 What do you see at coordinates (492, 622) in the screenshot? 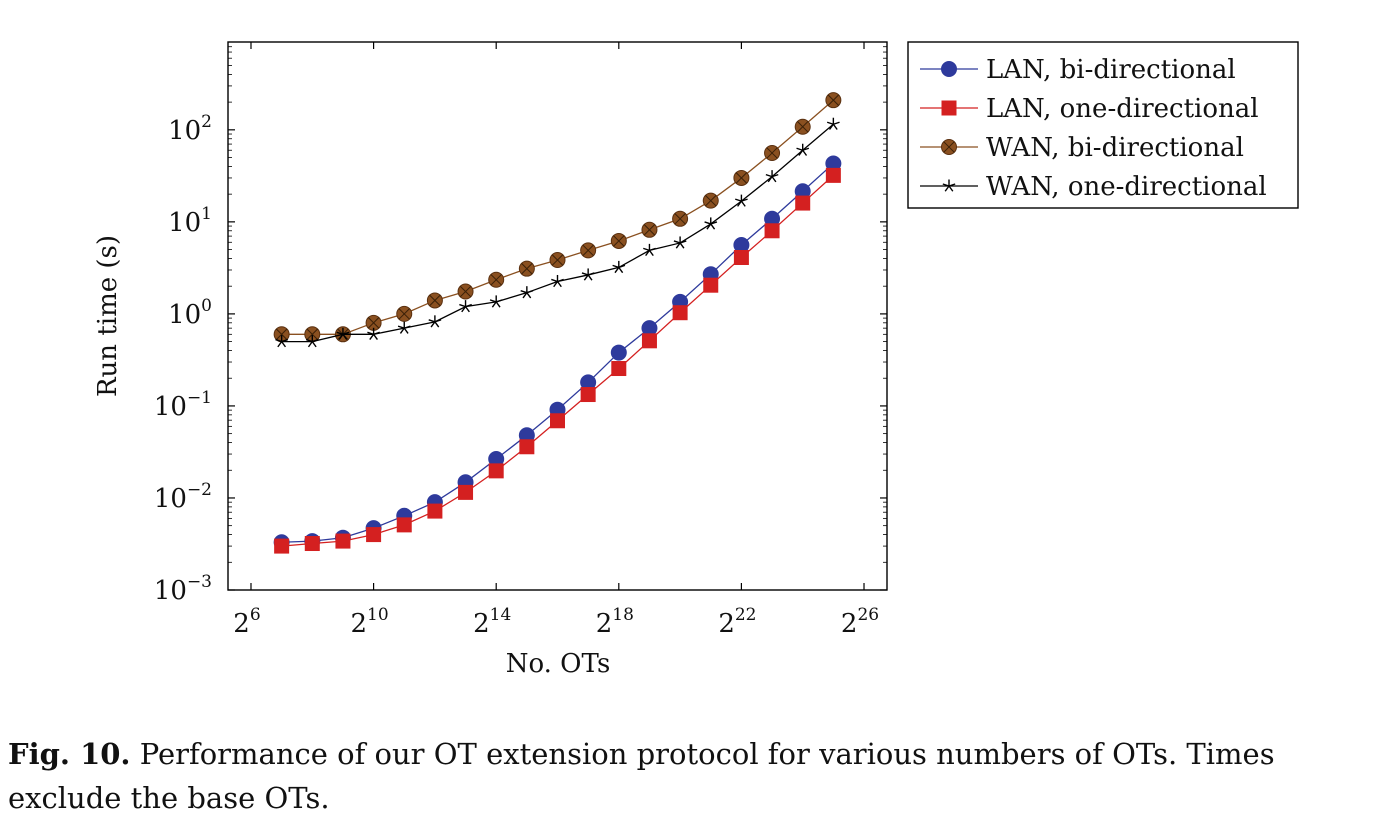
I see `x-tick-label: 214` at bounding box center [492, 622].